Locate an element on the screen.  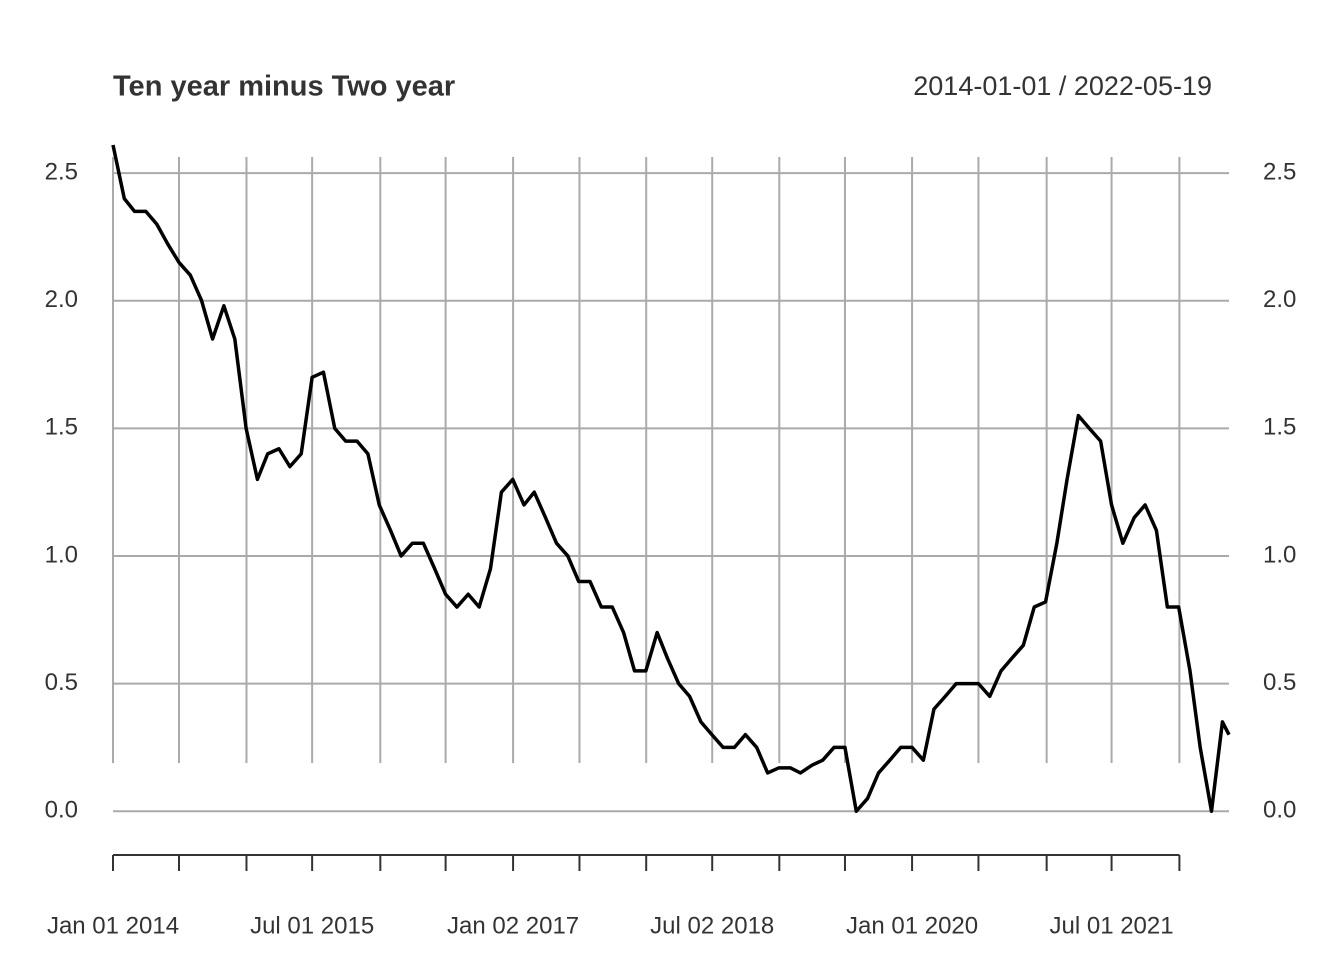
y-tick-label: 2.5 is located at coordinates (61, 171).